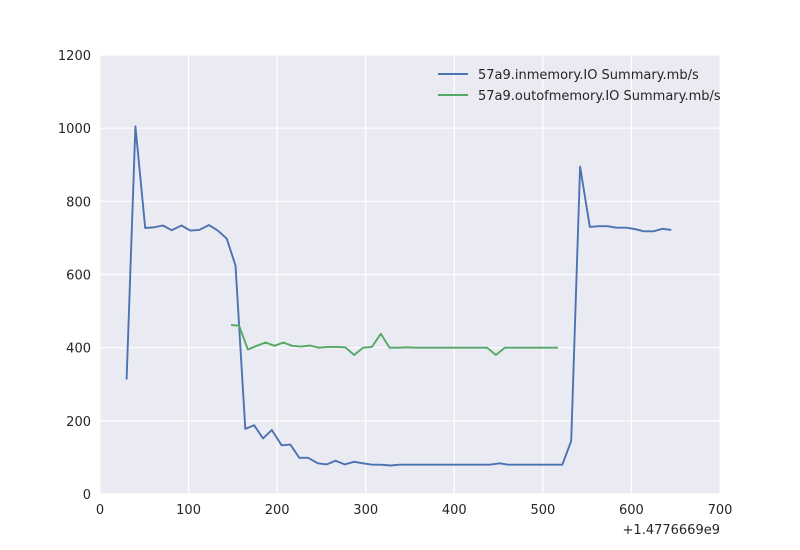 This screenshot has width=800, height=550. I want to click on x-tick-label: 300, so click(365, 510).